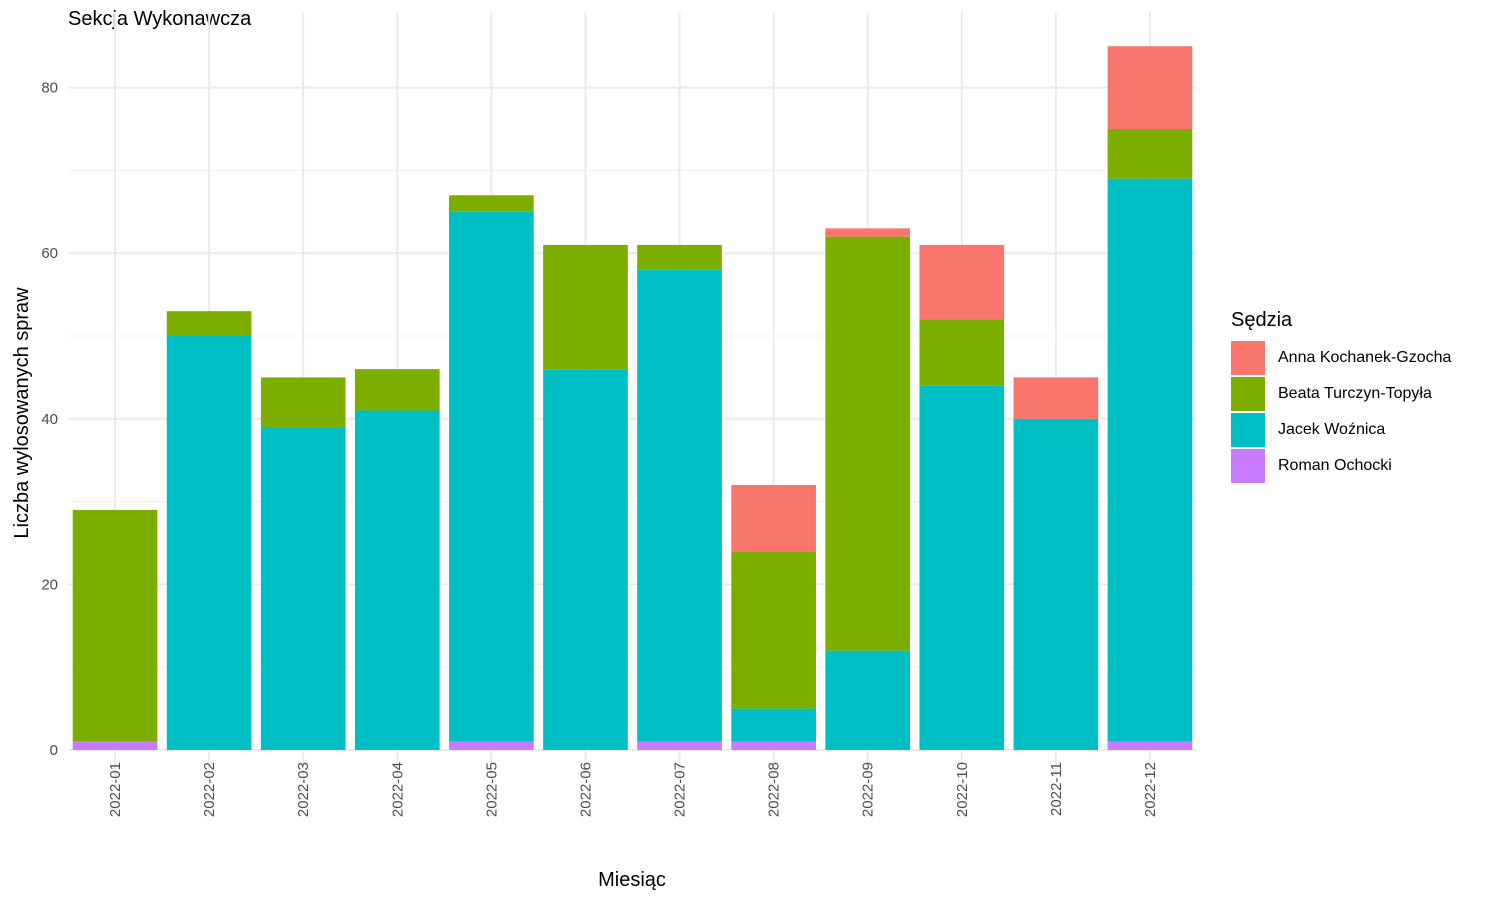 This screenshot has width=1500, height=900. I want to click on y-axis-ticks: 0 20 40 60 80, so click(49, 419).